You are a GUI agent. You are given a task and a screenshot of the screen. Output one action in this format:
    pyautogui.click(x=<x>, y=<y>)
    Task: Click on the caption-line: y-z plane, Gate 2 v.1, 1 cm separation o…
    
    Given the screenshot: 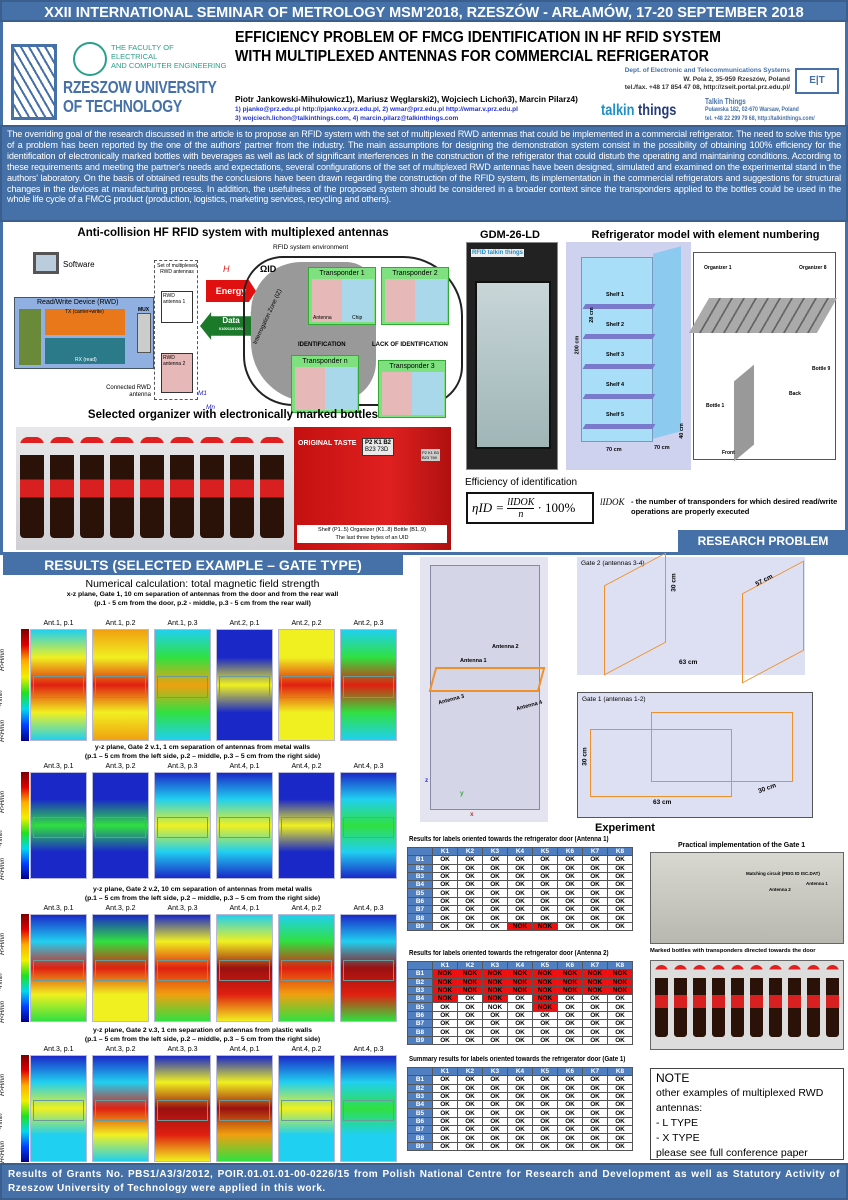 What is the action you would take?
    pyautogui.click(x=202, y=747)
    